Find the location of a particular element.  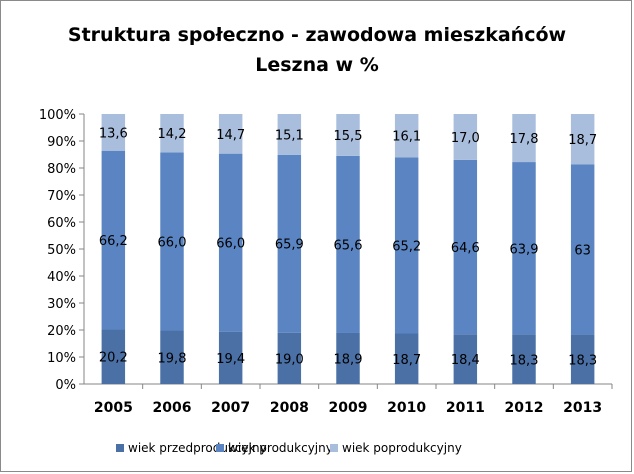

legend-label: wiek poprodukcyjny is located at coordinates (402, 448).